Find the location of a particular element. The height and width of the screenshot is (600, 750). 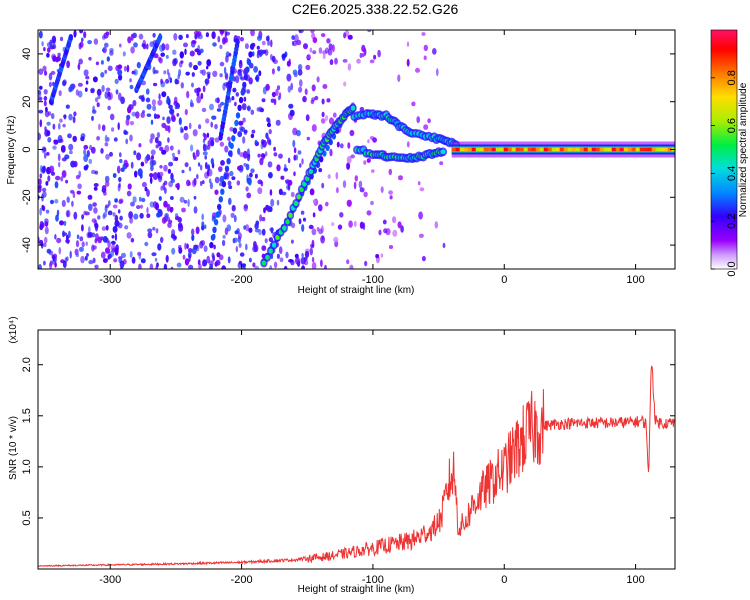

spectrogram-streak-cell is located at coordinates (211, 245).